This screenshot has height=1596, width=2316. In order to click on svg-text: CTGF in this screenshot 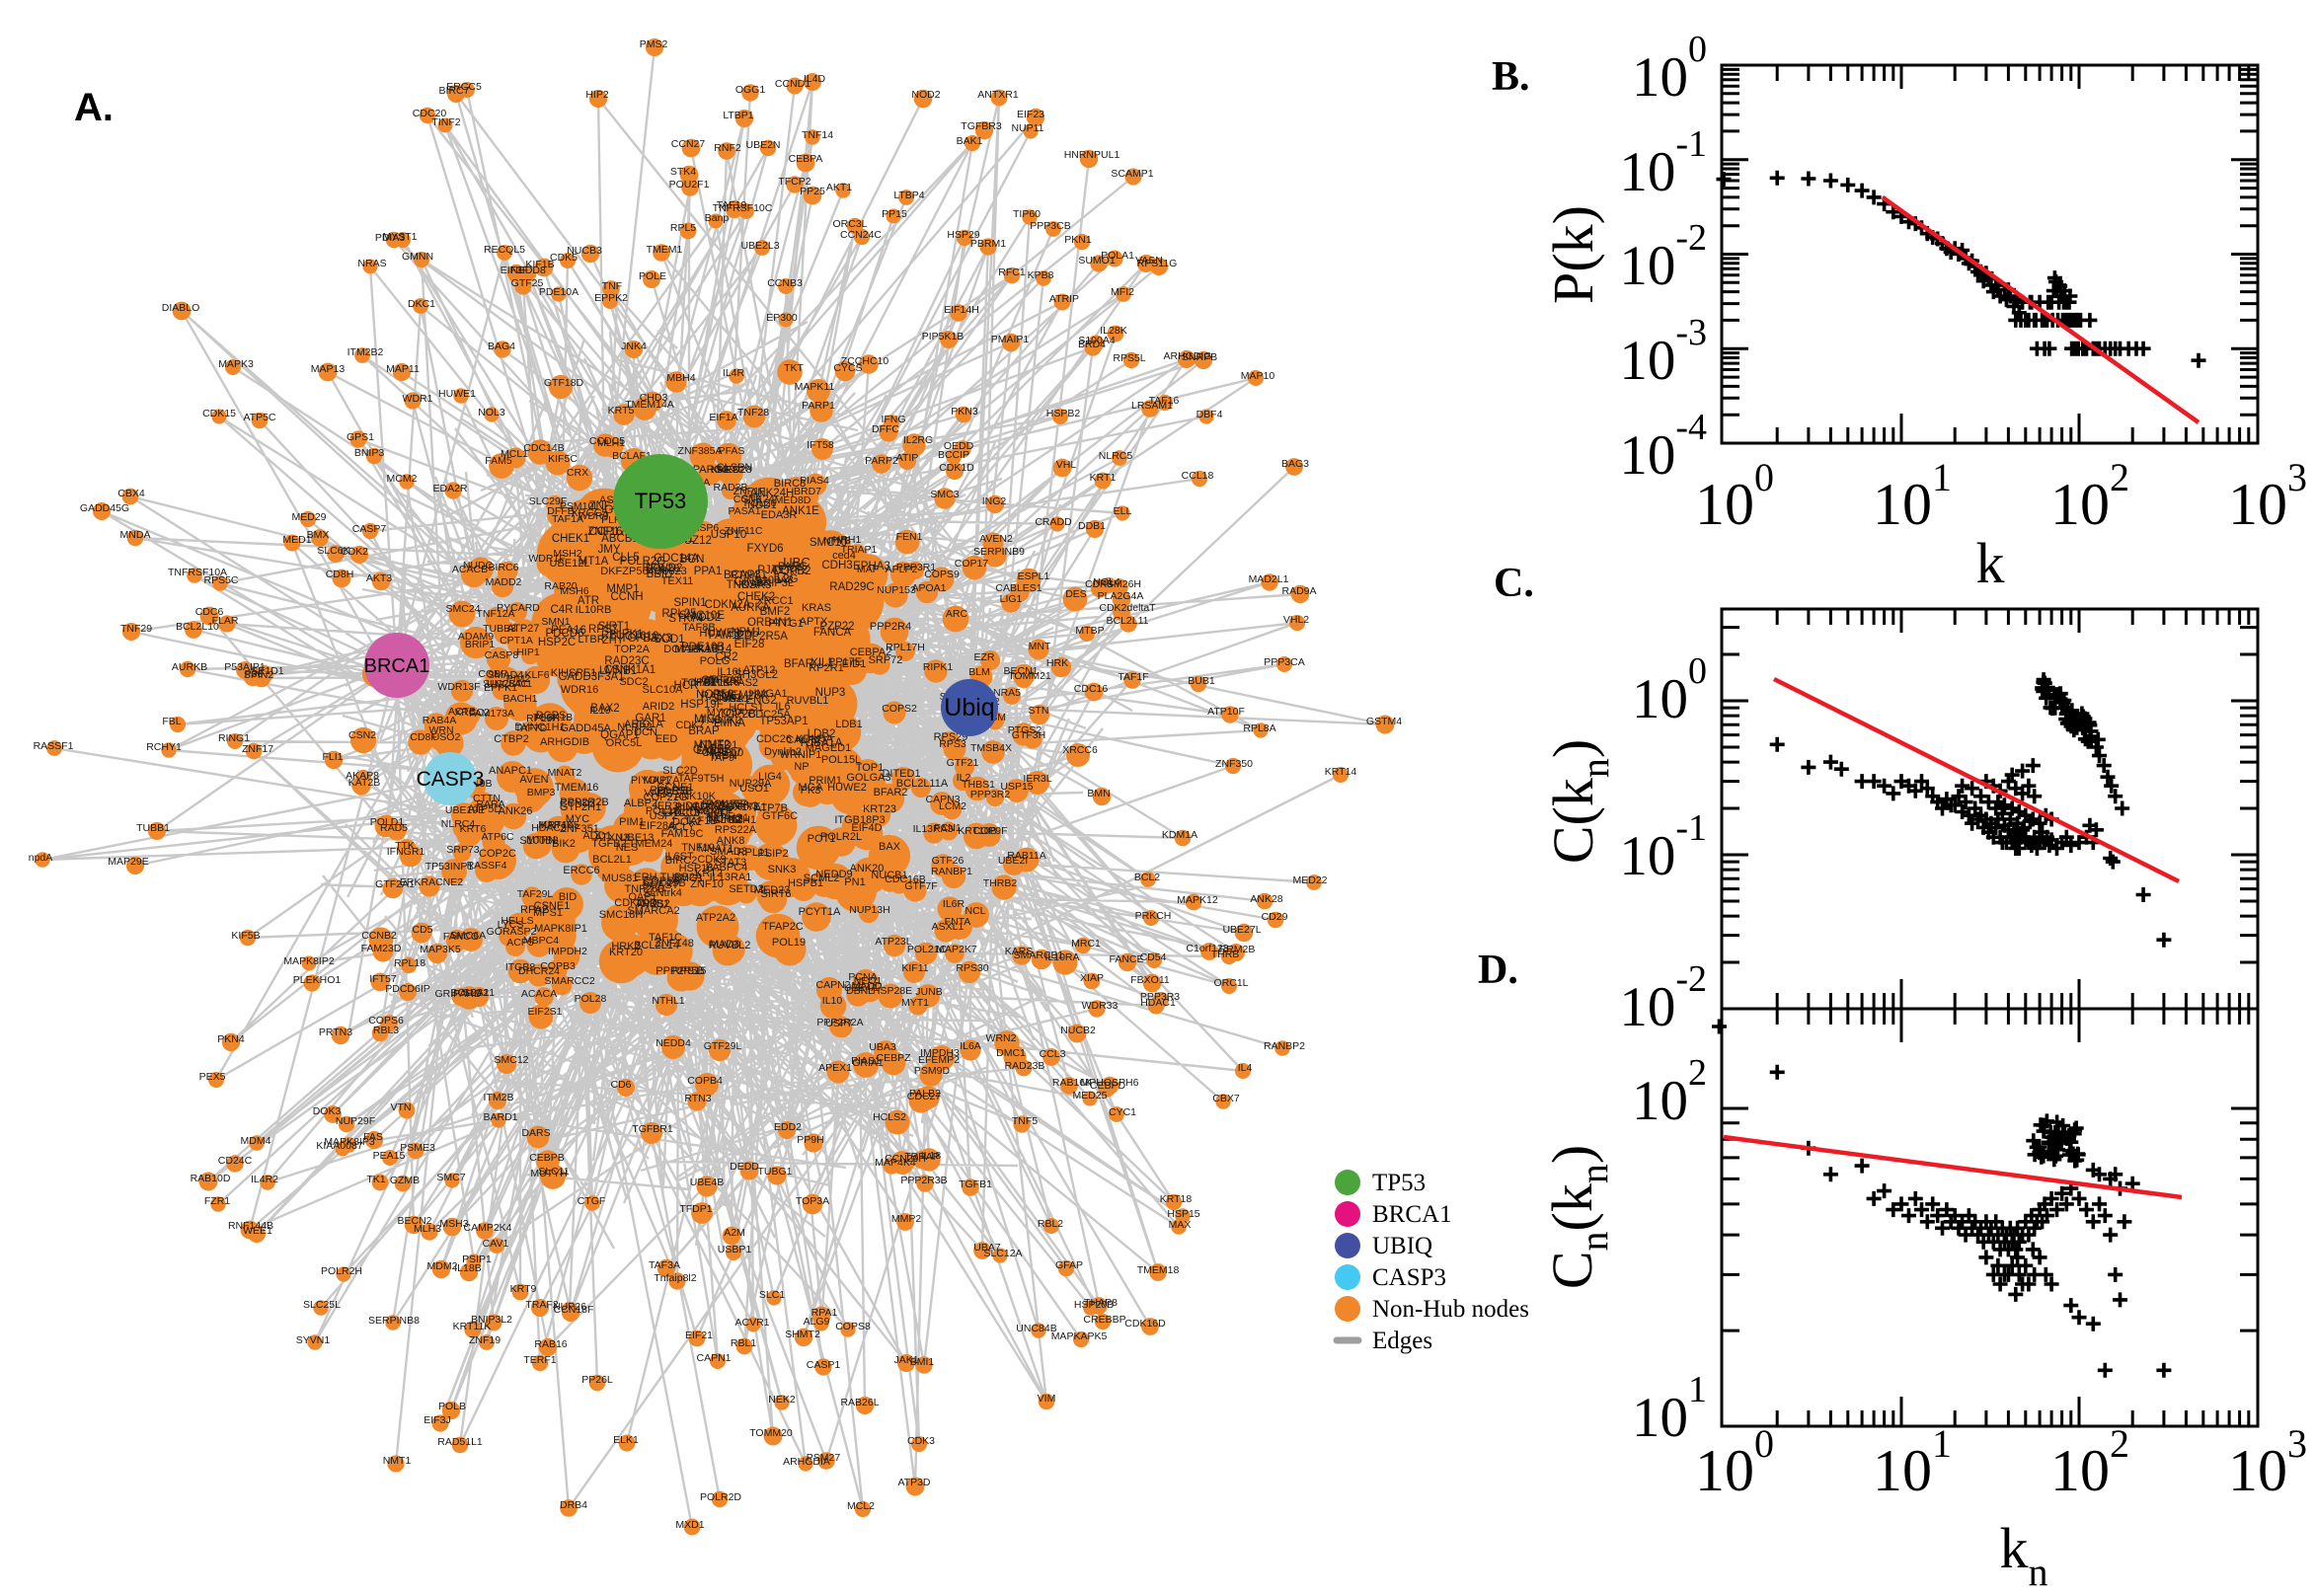, I will do `click(592, 1201)`.